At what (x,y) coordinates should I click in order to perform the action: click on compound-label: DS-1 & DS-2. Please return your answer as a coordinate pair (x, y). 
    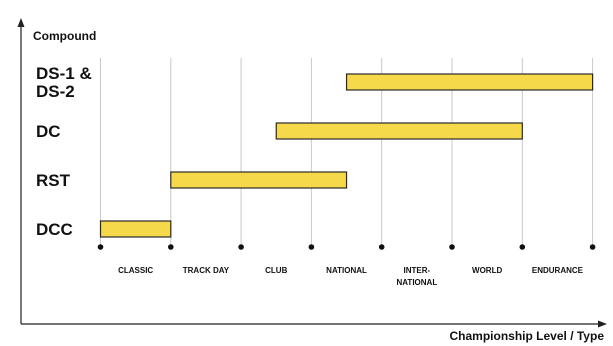
    Looking at the image, I should click on (64, 82).